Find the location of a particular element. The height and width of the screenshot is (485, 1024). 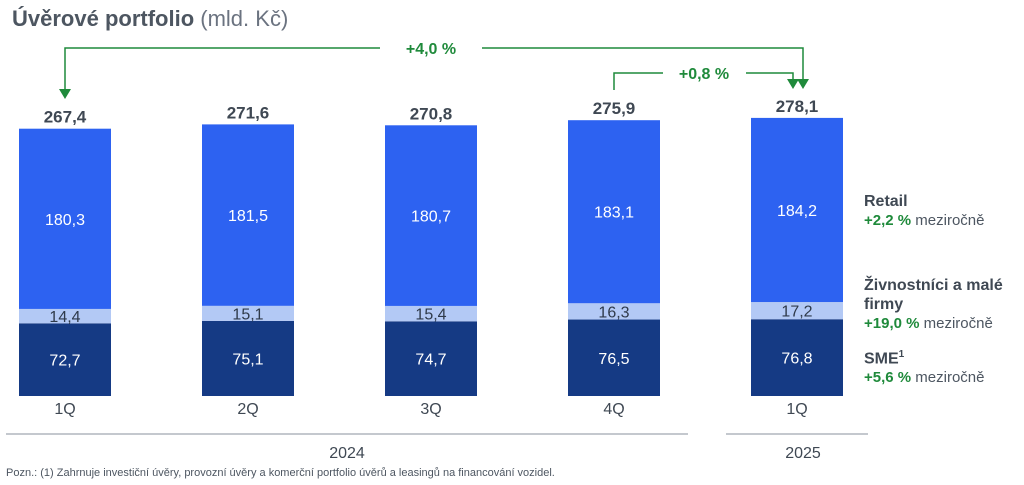

bar-label-sme-3: 74,7 is located at coordinates (430, 360).